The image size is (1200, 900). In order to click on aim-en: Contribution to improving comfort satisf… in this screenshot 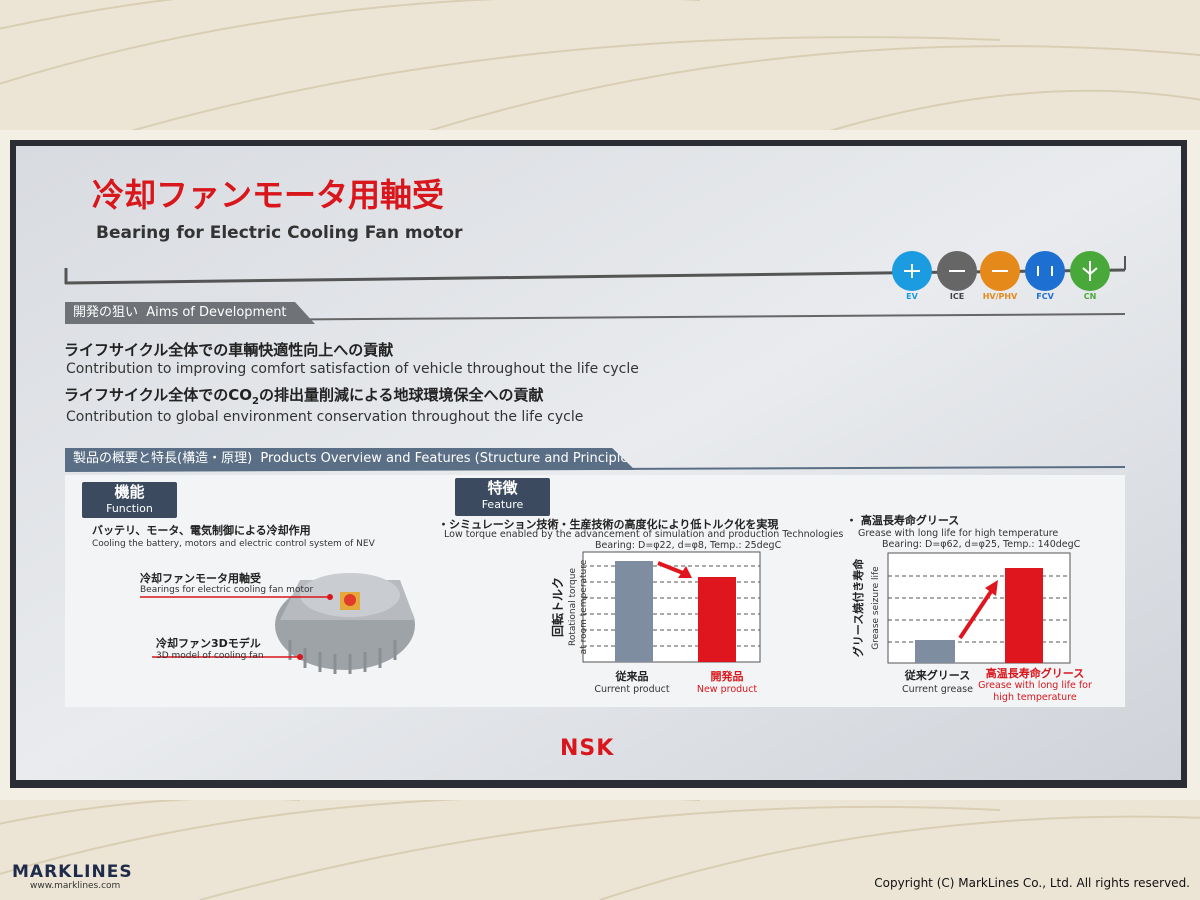, I will do `click(352, 369)`.